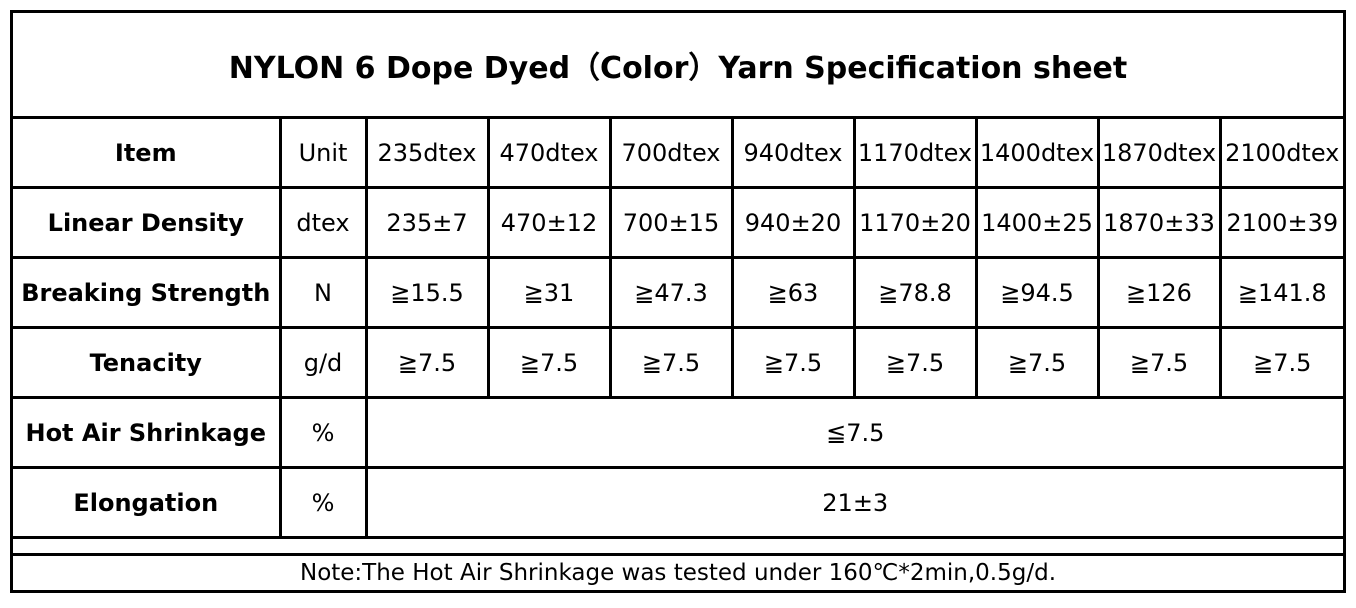  I want to click on row-value: ≧47.3, so click(671, 292).